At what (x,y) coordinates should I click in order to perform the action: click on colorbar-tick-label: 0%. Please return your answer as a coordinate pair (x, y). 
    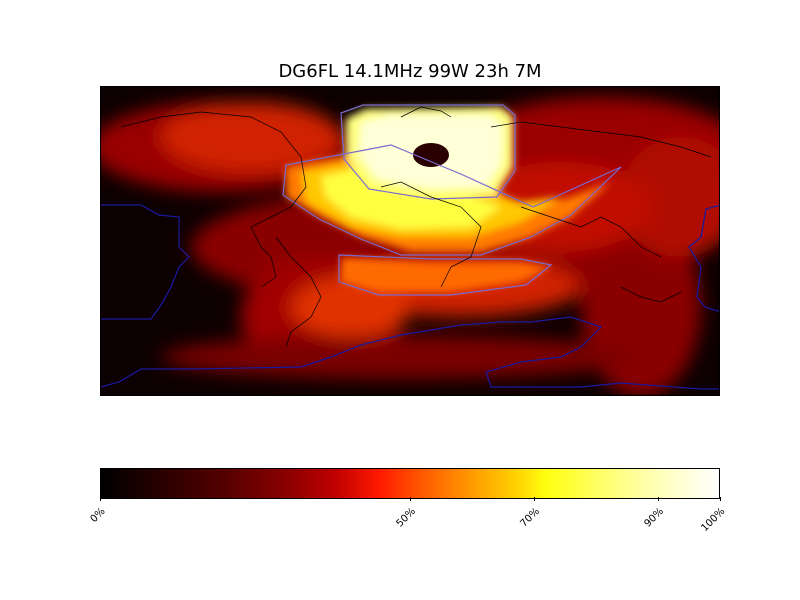
    Looking at the image, I should click on (98, 516).